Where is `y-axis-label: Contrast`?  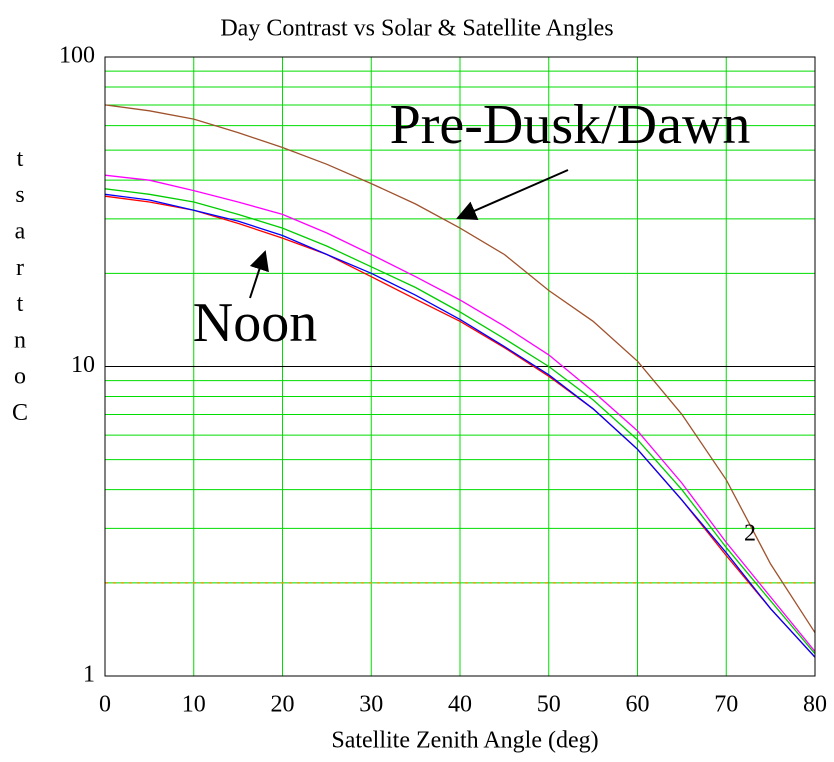 y-axis-label: Contrast is located at coordinates (20, 285).